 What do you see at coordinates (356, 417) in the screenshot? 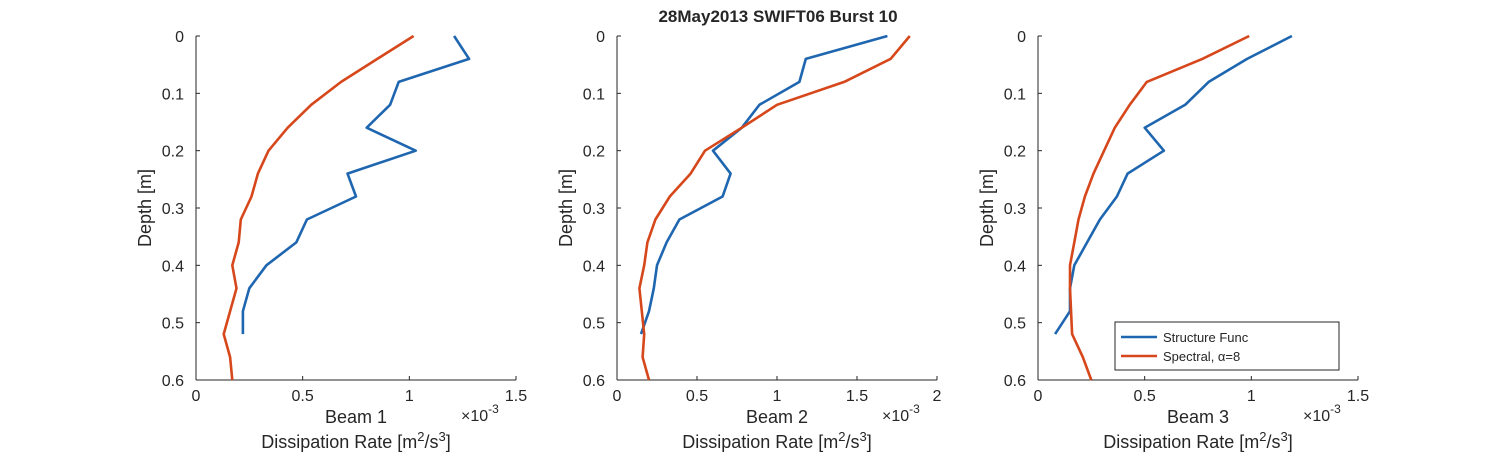
I see `beam-label: Beam 1` at bounding box center [356, 417].